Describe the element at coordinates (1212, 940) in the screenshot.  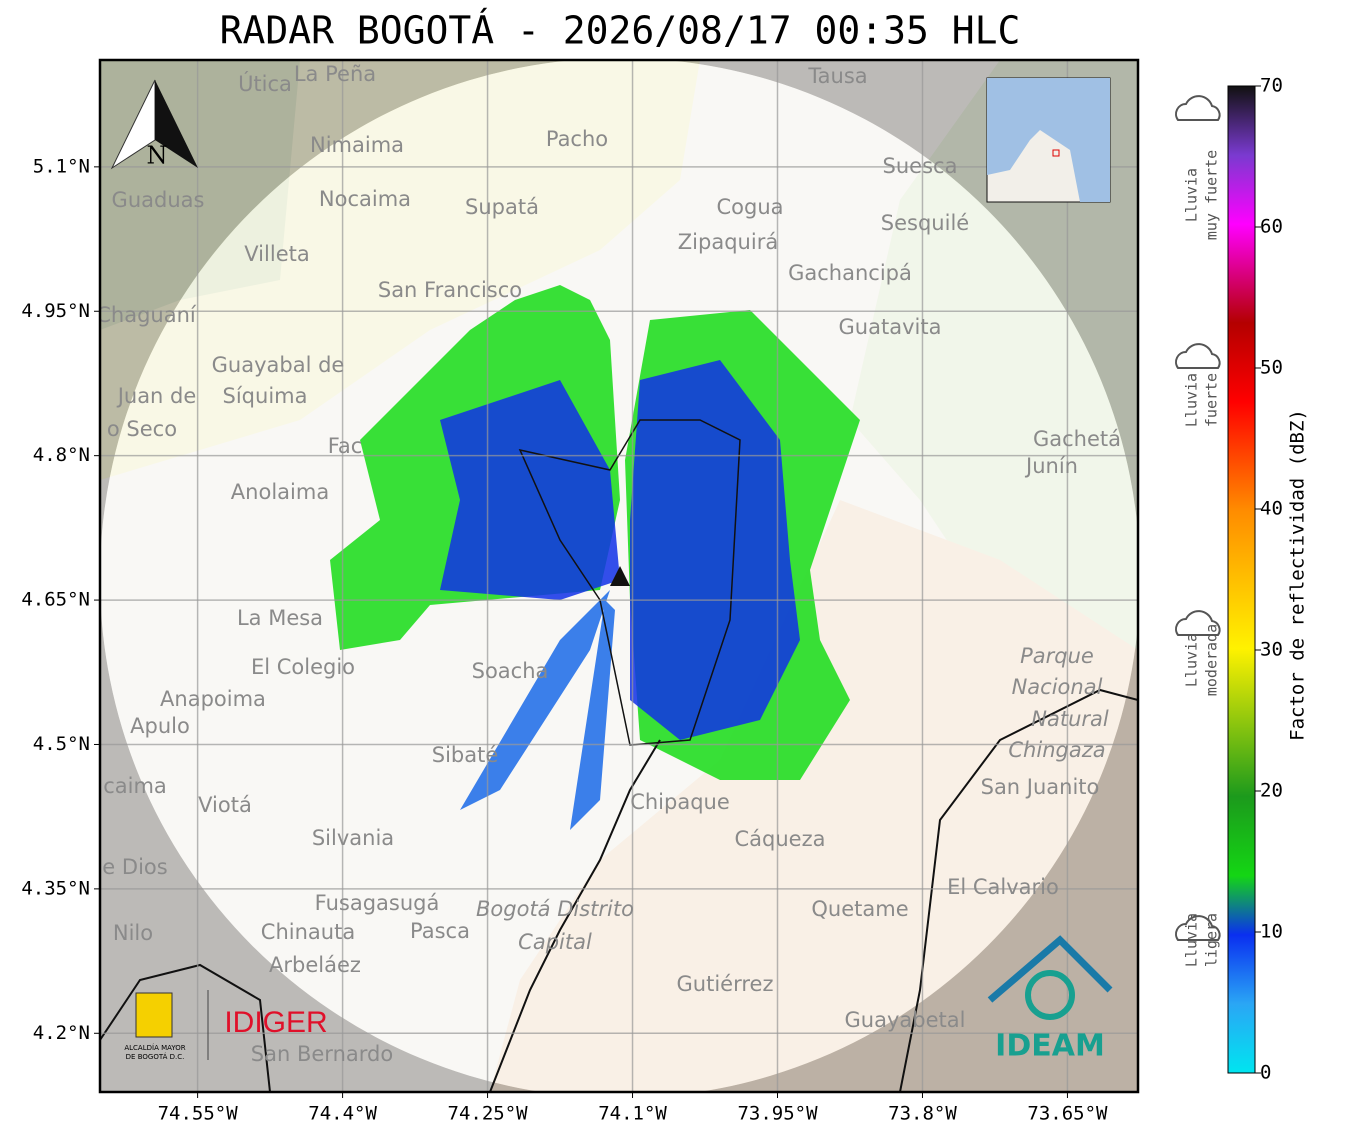
I see `rain-level-label: ligera` at that location.